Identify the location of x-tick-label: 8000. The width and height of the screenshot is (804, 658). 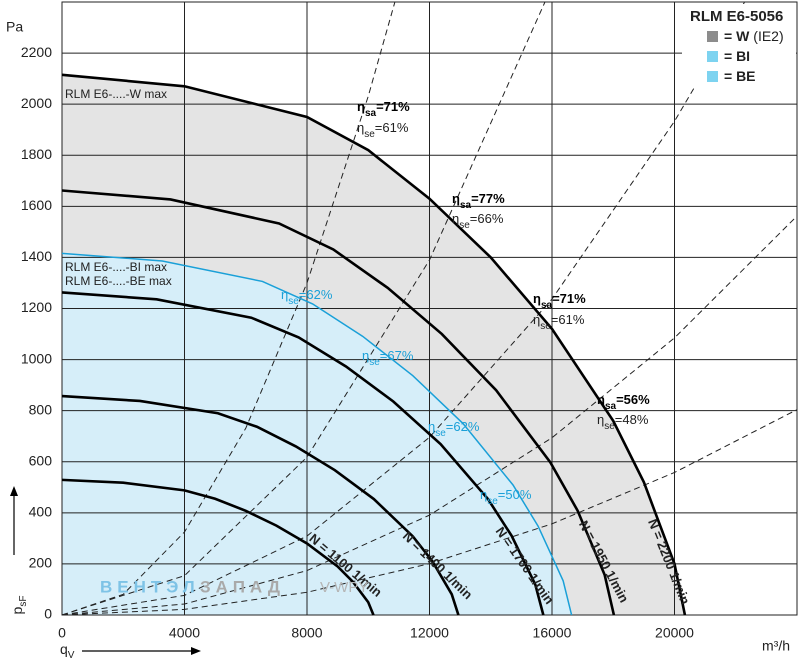
(306, 633).